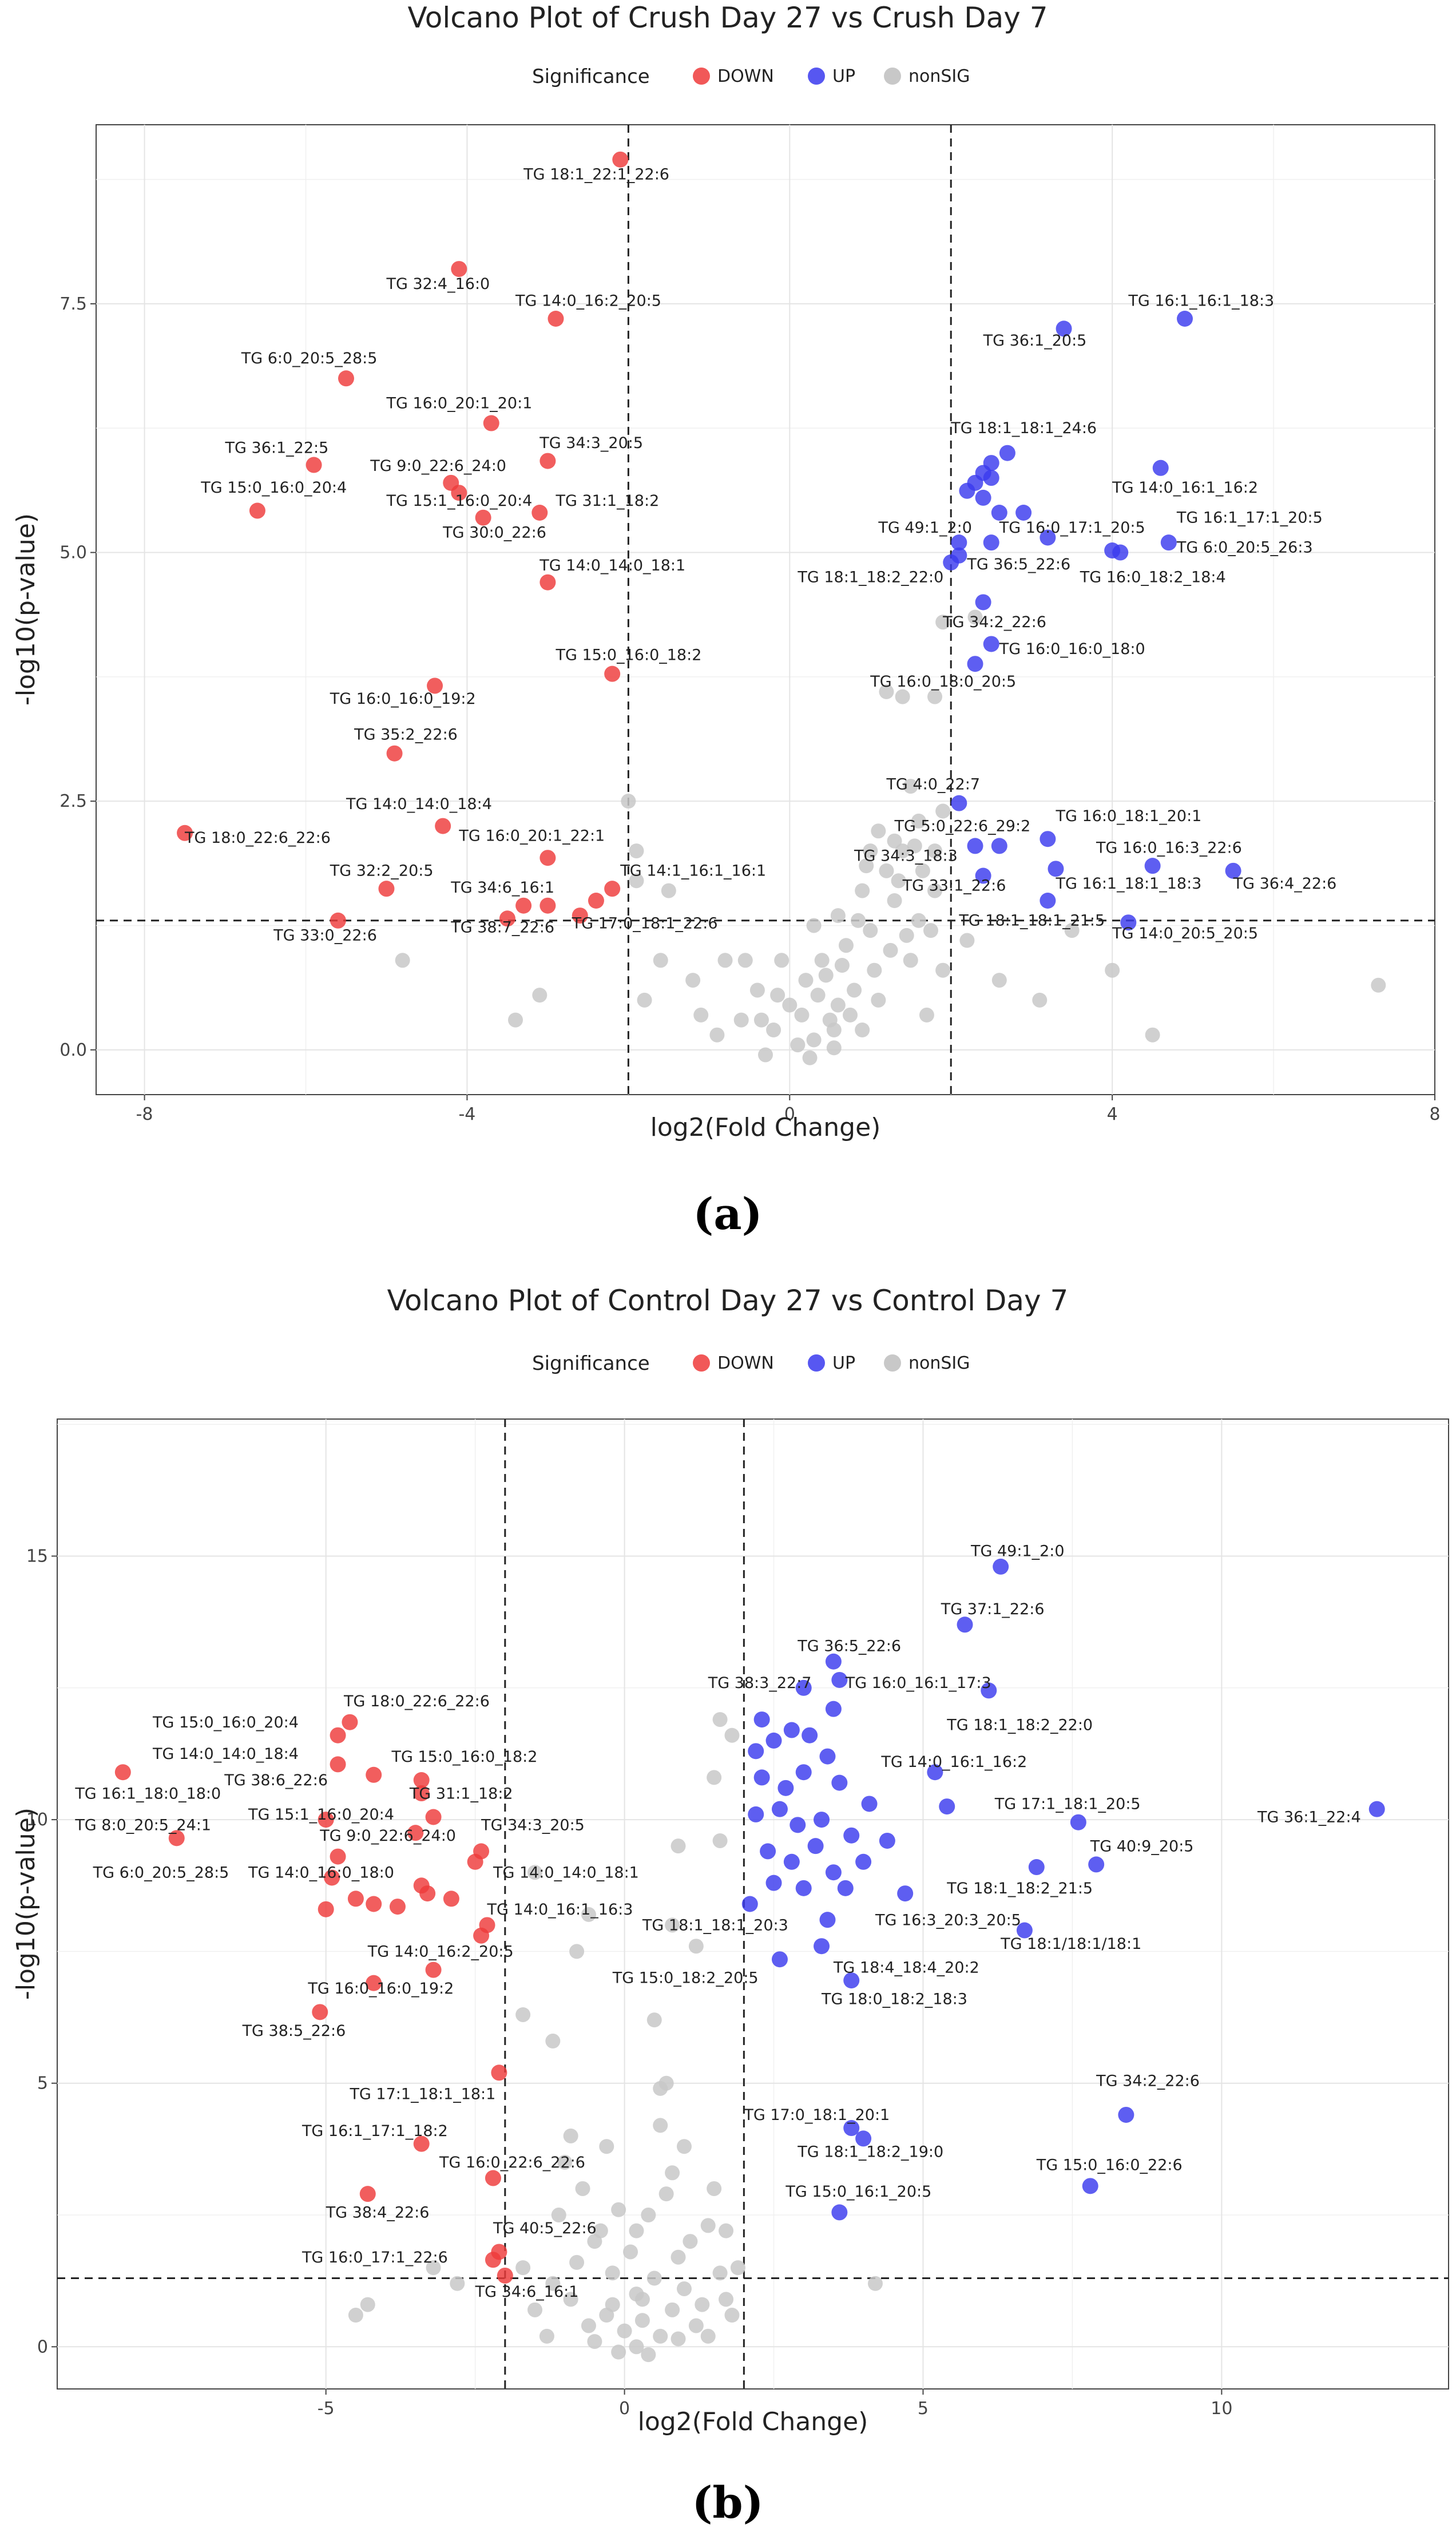 The image size is (1456, 2544). Describe the element at coordinates (1072, 528) in the screenshot. I see `point-label: TG 16:0_17:1_20:5` at that location.